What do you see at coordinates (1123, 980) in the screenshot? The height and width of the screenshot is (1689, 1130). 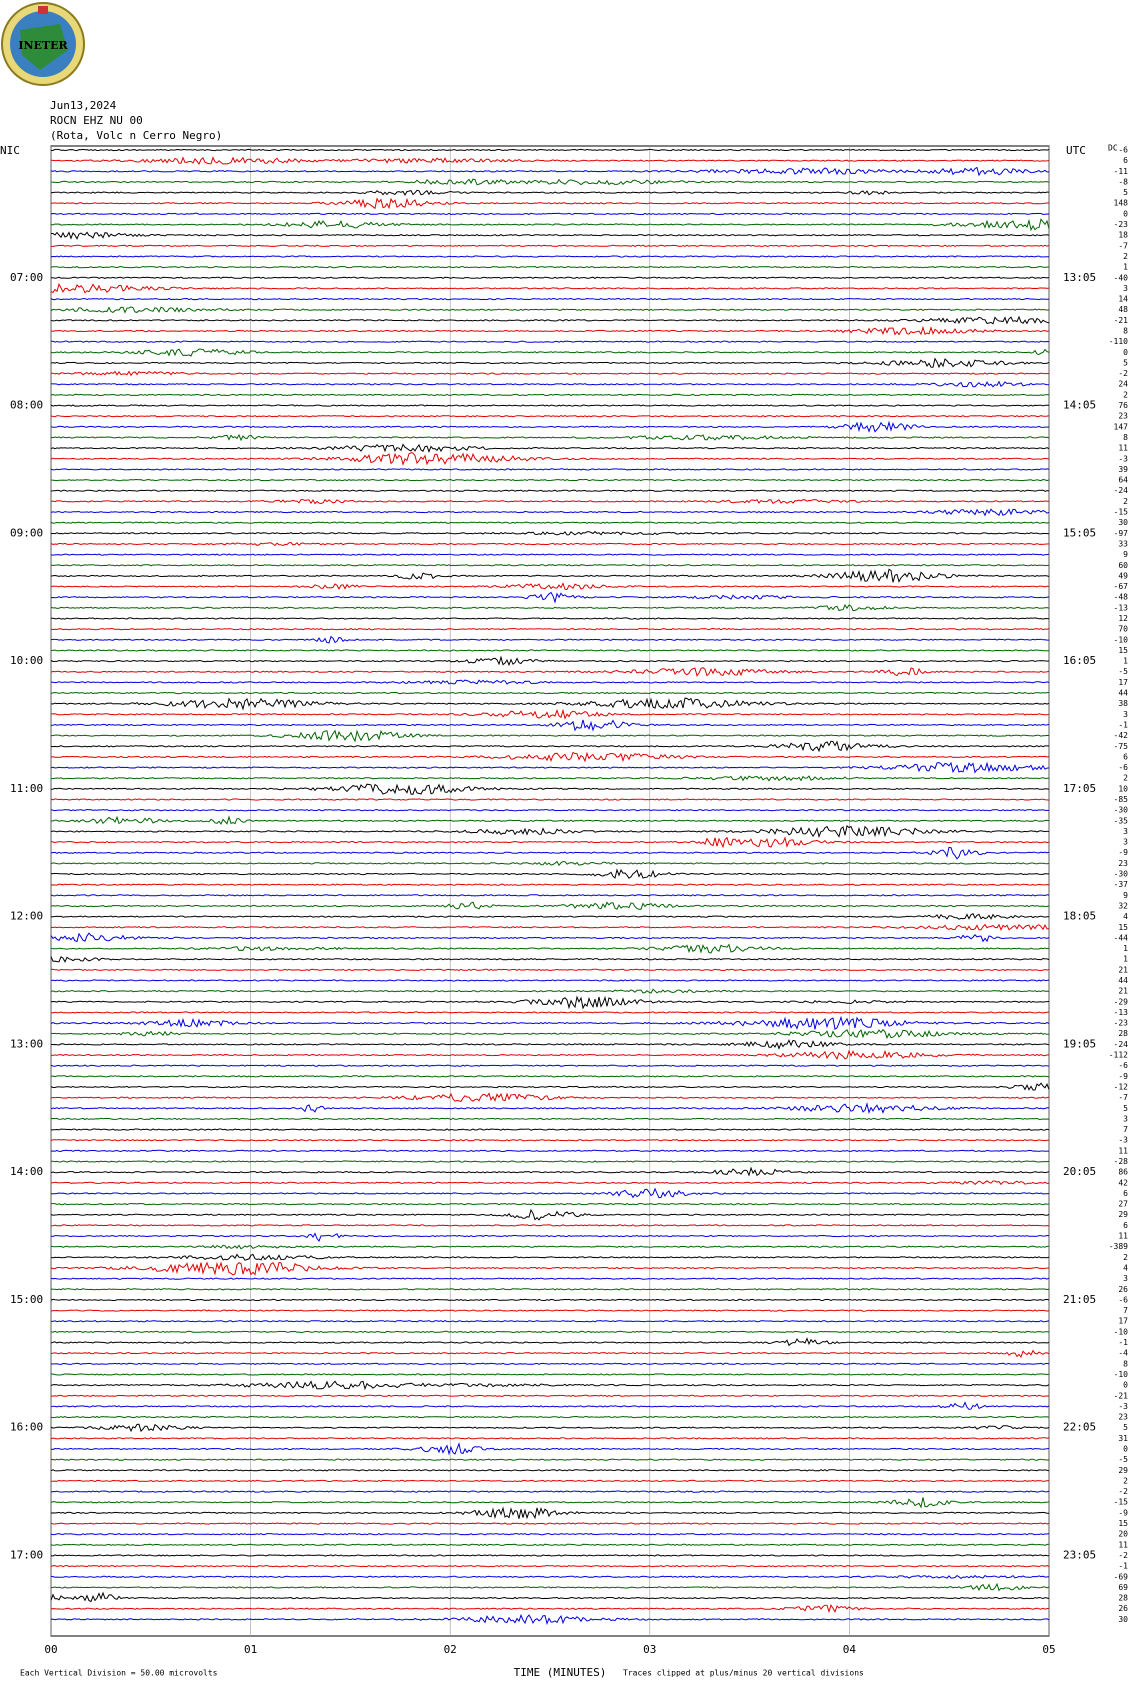 I see `dc-offset: 44` at bounding box center [1123, 980].